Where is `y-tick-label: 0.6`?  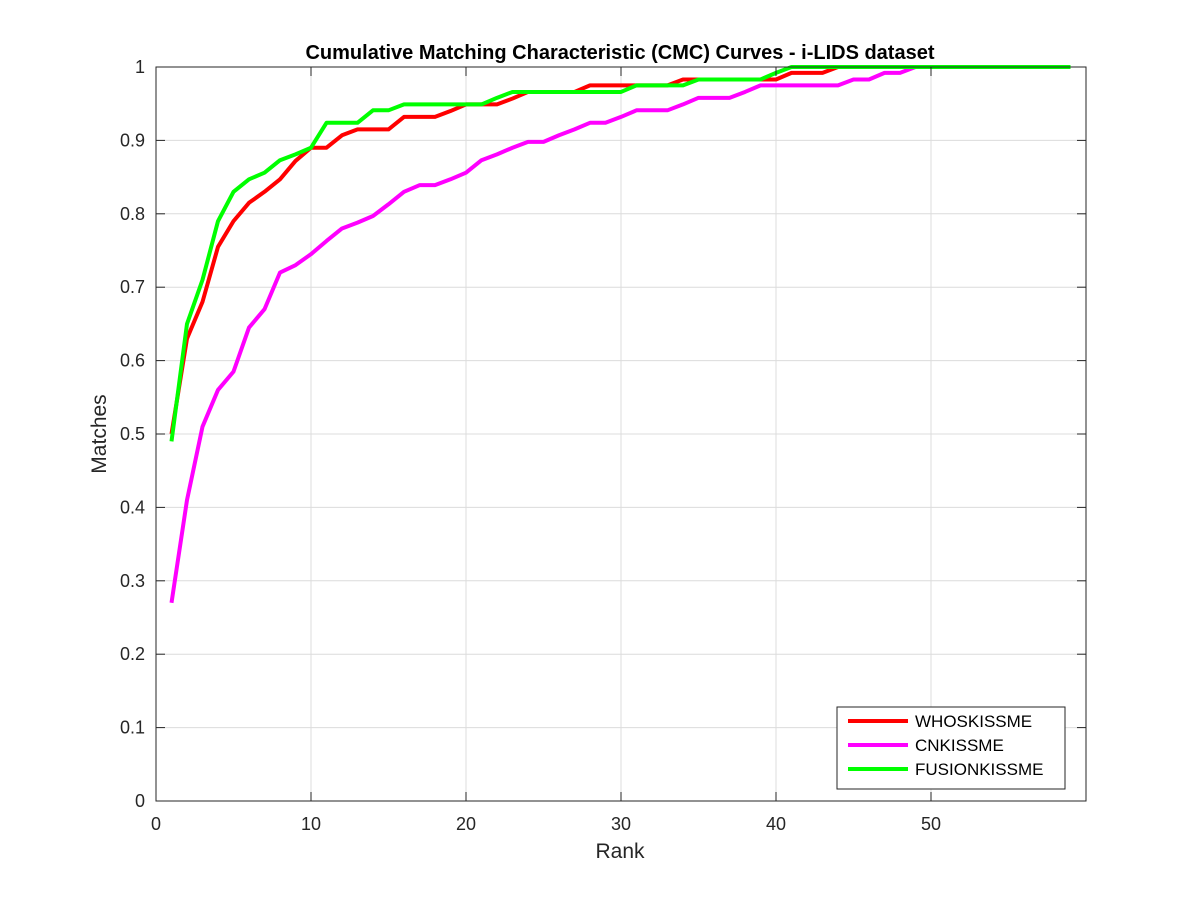
y-tick-label: 0.6 is located at coordinates (132, 361).